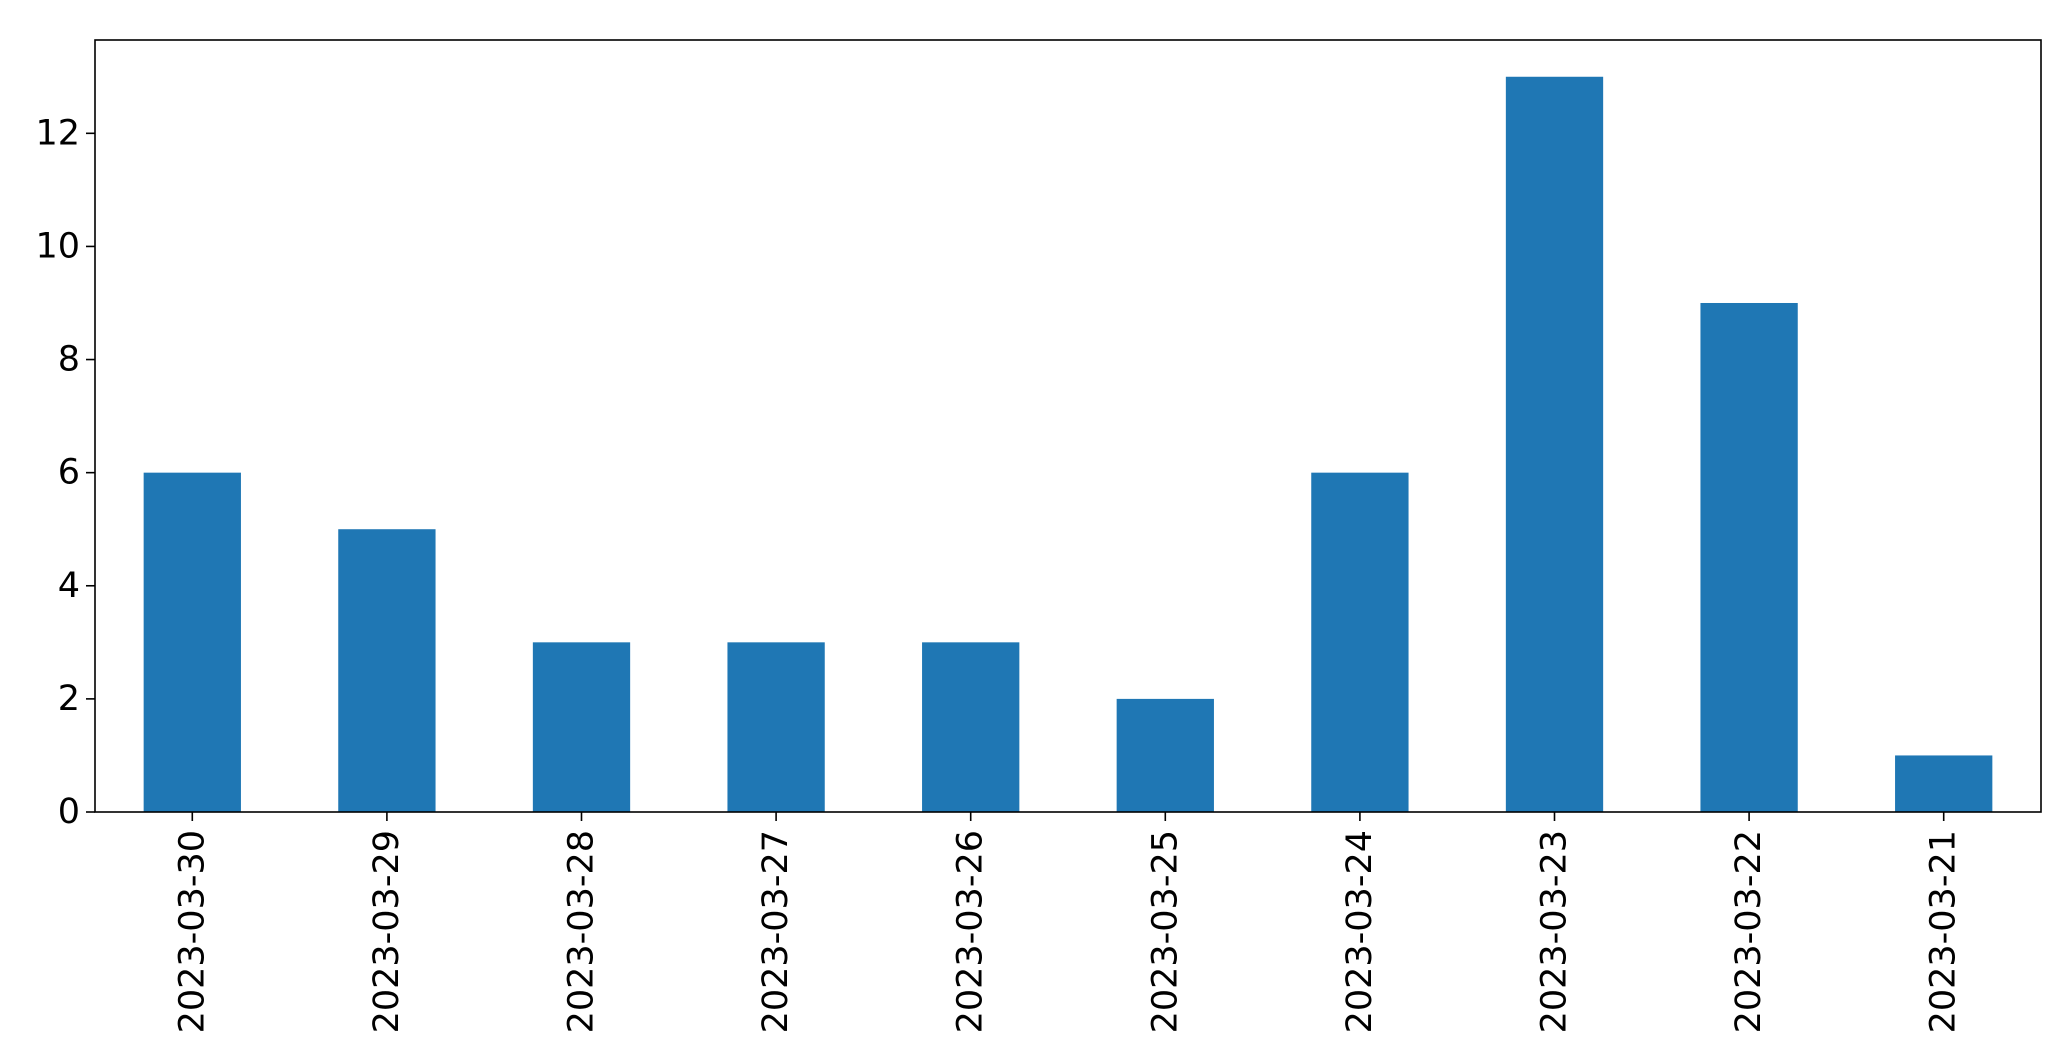 The image size is (2071, 1061). Describe the element at coordinates (1165, 931) in the screenshot. I see `x-tick-label: 2023-03-25` at that location.